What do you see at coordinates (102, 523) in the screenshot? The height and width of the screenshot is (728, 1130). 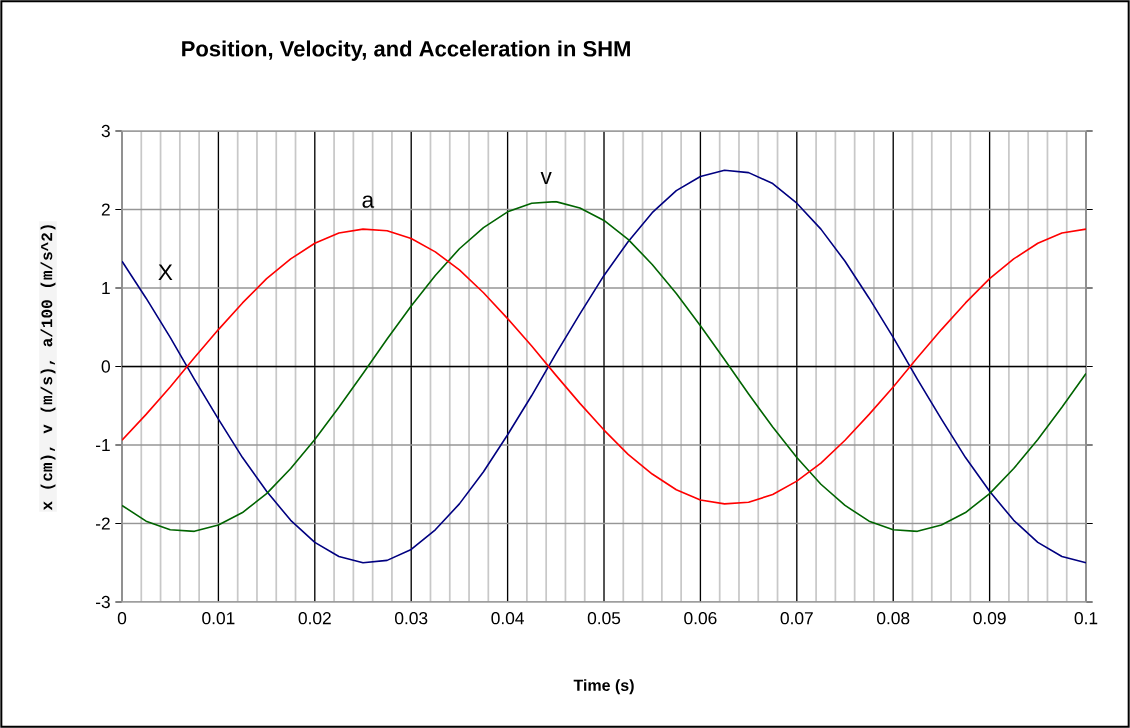 I see `y-tick-label: -2` at bounding box center [102, 523].